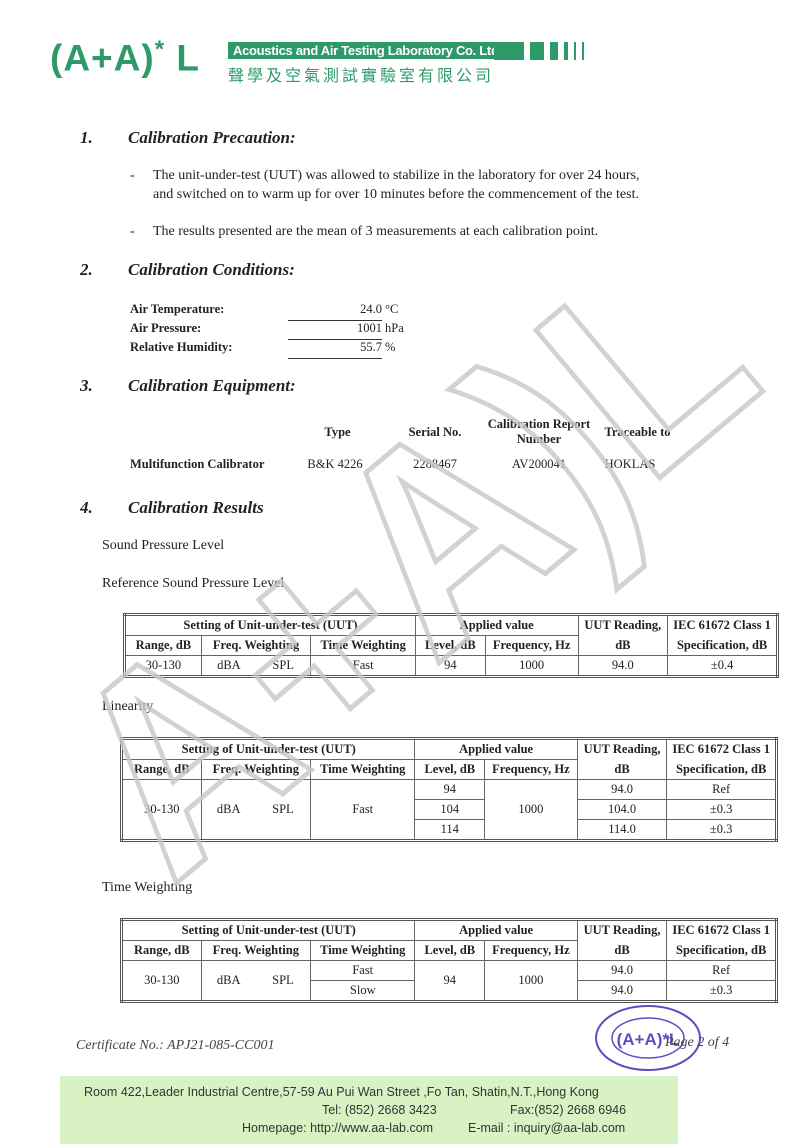  Describe the element at coordinates (568, 1110) in the screenshot. I see `footer-fax: Fax:(852) 2668 6946` at that location.